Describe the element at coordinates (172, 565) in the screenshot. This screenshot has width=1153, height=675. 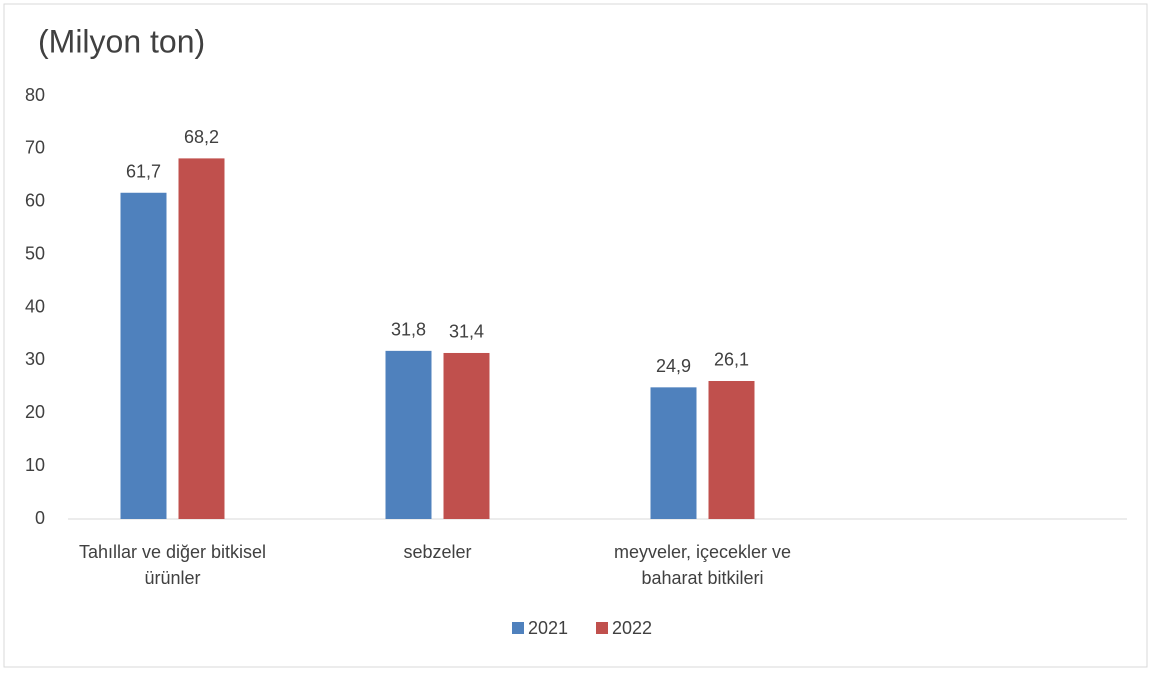
I see `x-tick-label: Tahıllar ve diğer bitkisel ürünler` at that location.